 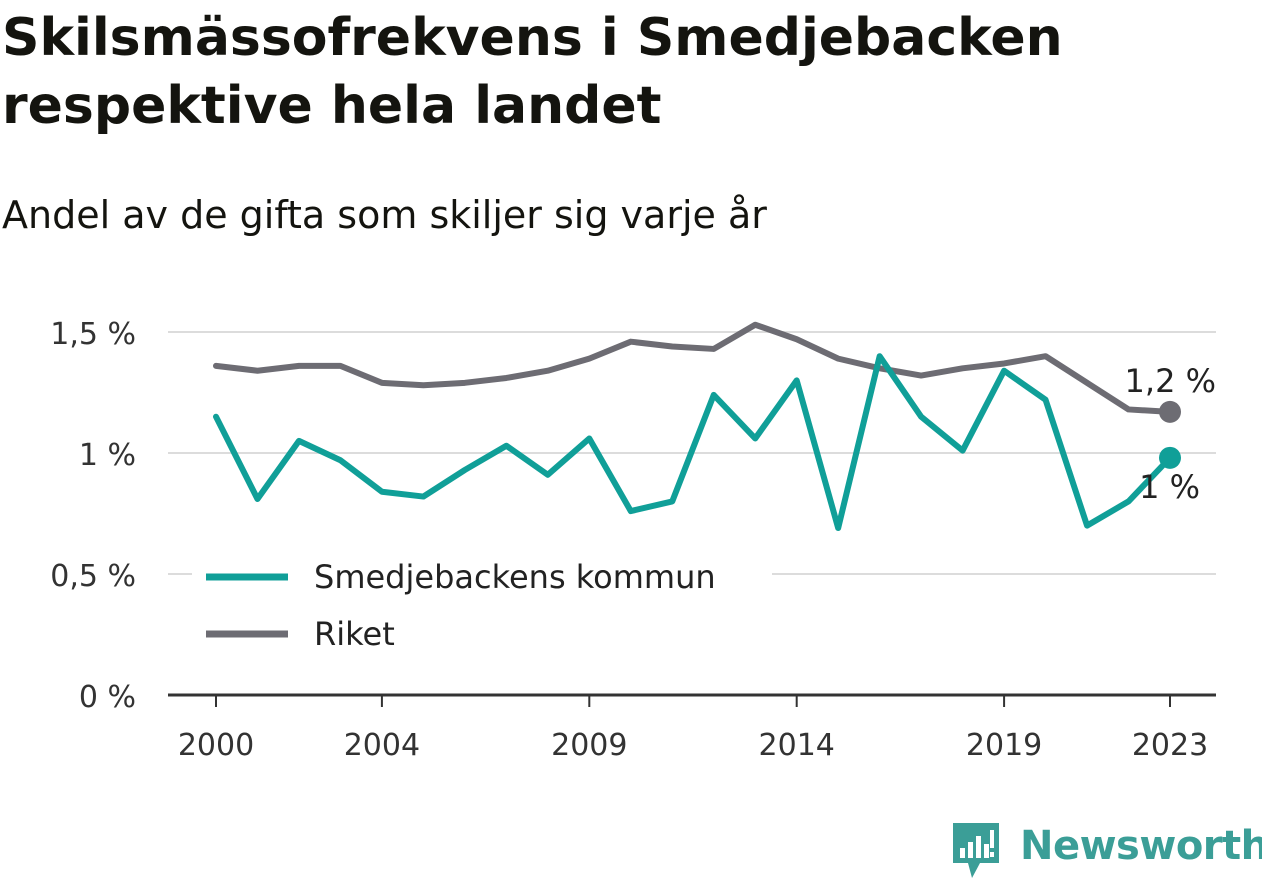 I want to click on legend-background, so click(x=482, y=606).